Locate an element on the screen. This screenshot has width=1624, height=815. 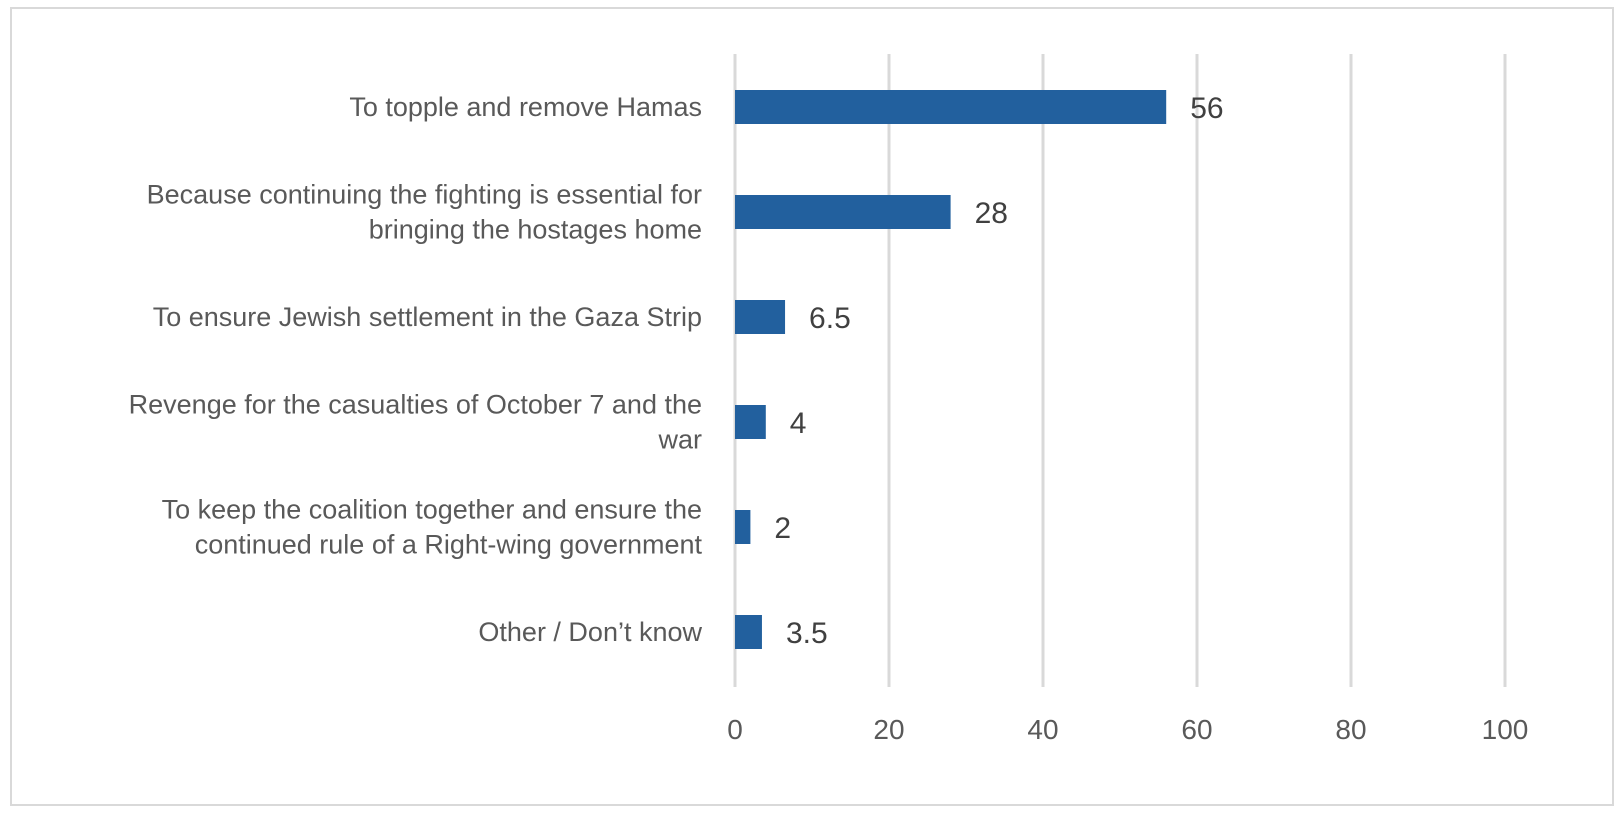
x-tick-label: 100 is located at coordinates (1505, 729).